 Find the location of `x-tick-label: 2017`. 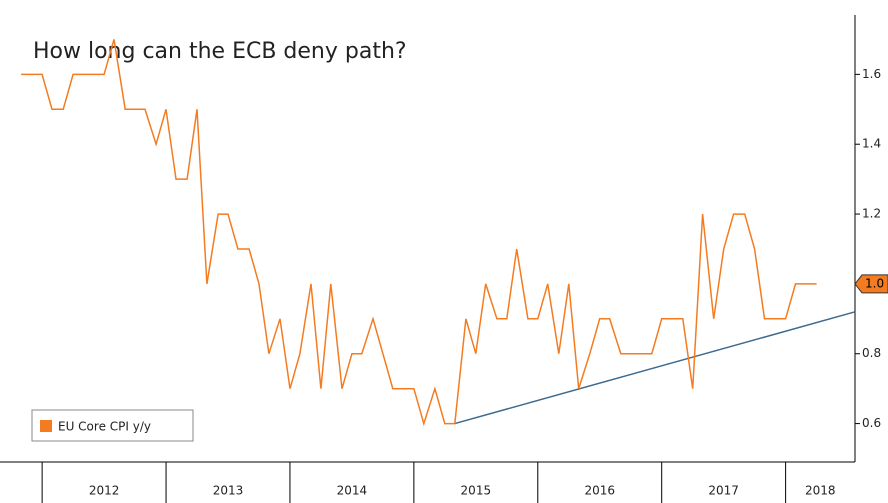

x-tick-label: 2017 is located at coordinates (723, 491).